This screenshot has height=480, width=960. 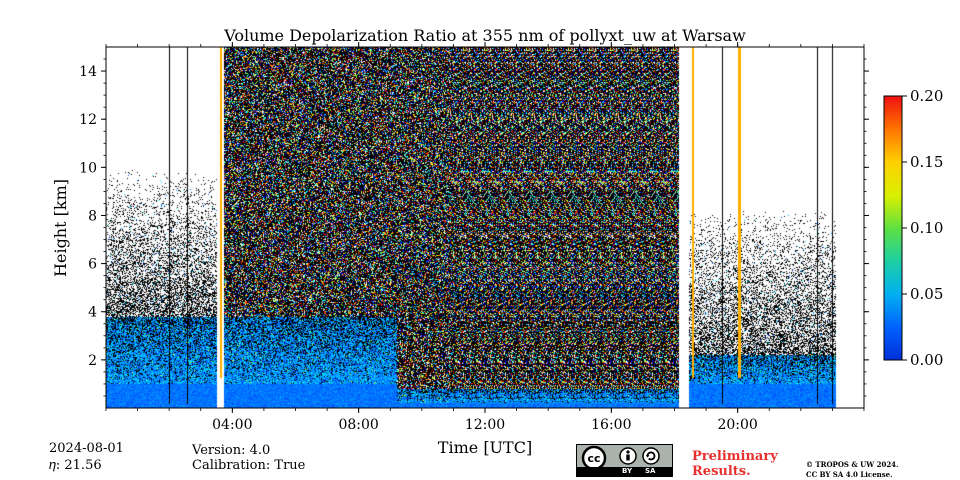 What do you see at coordinates (593, 458) in the screenshot?
I see `cc-icon-text: cc` at bounding box center [593, 458].